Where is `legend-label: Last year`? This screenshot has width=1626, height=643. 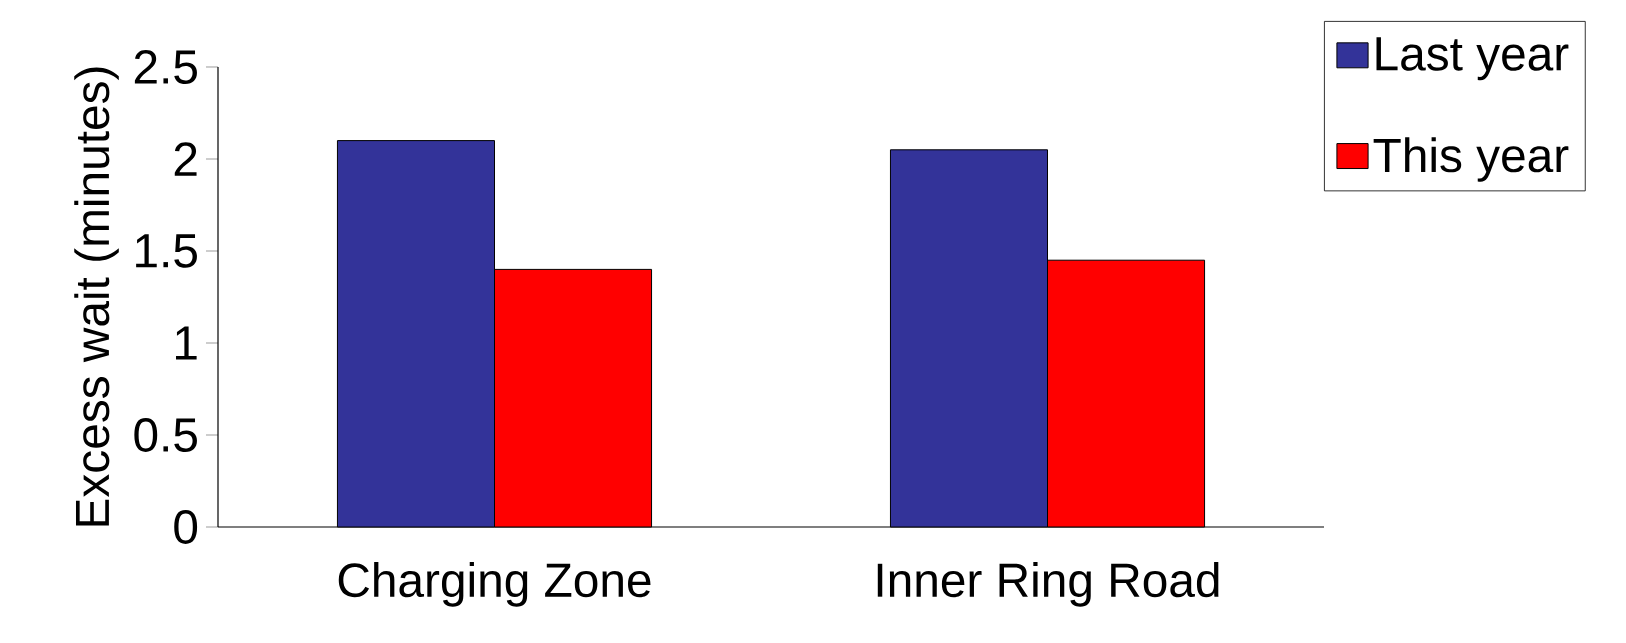
legend-label: Last year is located at coordinates (1472, 59).